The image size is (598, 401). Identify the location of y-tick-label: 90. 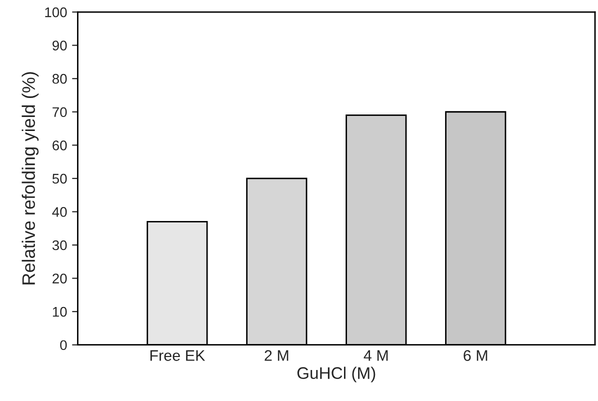
(59, 45).